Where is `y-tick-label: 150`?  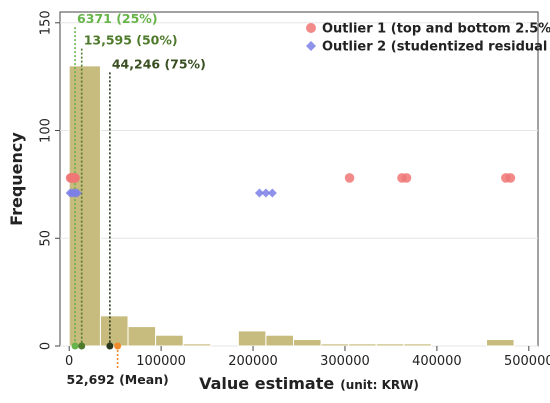 y-tick-label: 150 is located at coordinates (46, 22).